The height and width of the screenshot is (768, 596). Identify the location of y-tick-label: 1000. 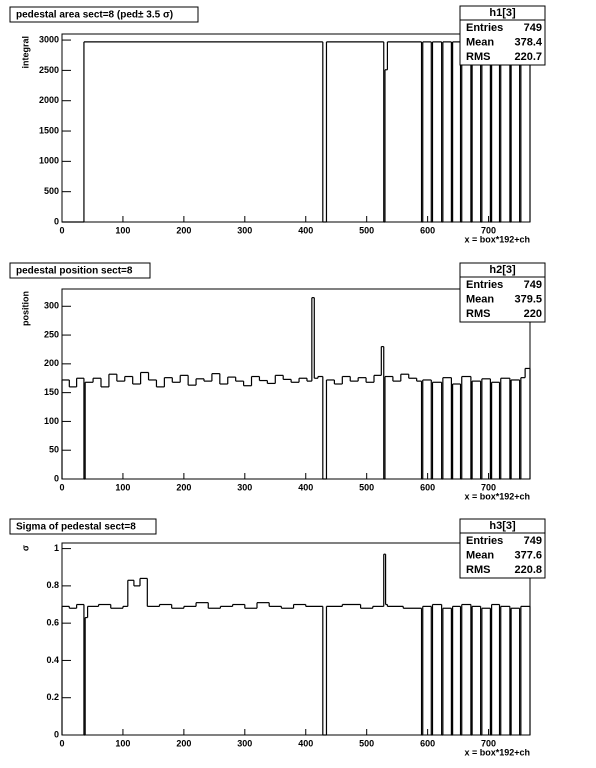
(49, 161).